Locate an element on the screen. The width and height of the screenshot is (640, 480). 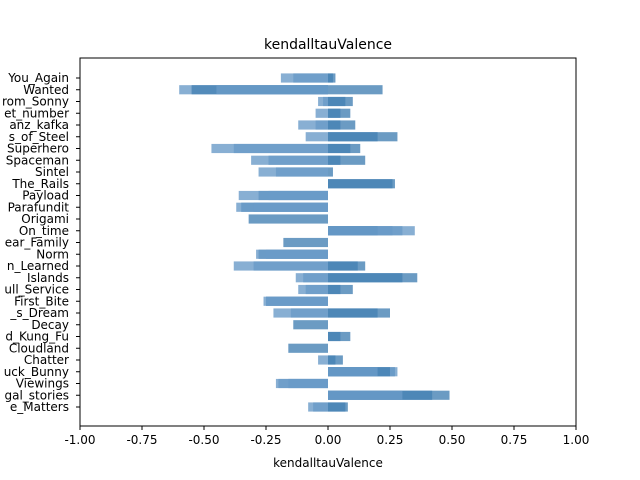
y-tick-label: Payload is located at coordinates (45, 196).